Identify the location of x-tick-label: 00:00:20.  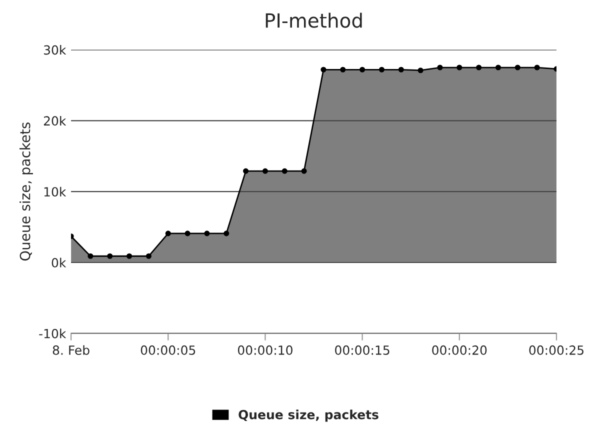
(459, 350).